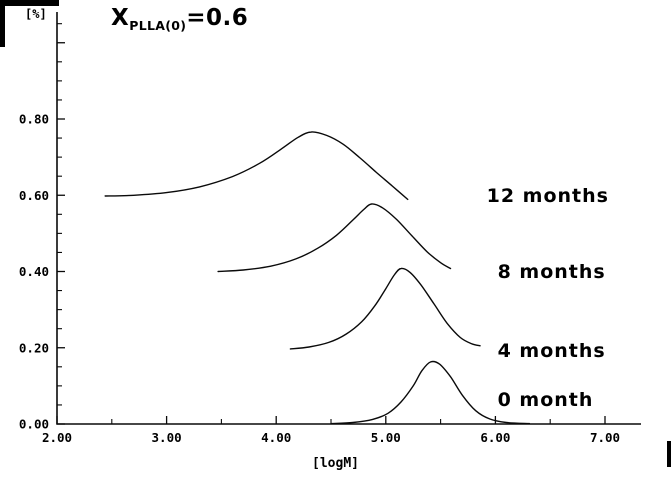 The image size is (671, 492). I want to click on title-value: =0.6, so click(217, 18).